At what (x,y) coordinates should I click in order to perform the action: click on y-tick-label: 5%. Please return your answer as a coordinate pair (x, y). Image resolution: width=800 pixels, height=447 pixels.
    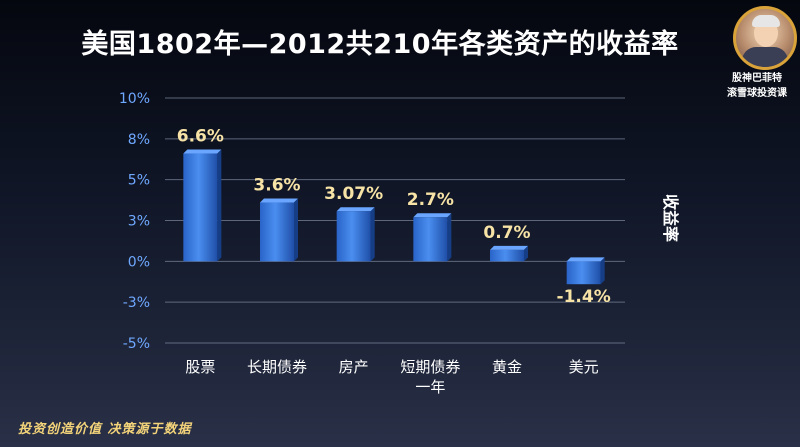
    Looking at the image, I should click on (139, 181).